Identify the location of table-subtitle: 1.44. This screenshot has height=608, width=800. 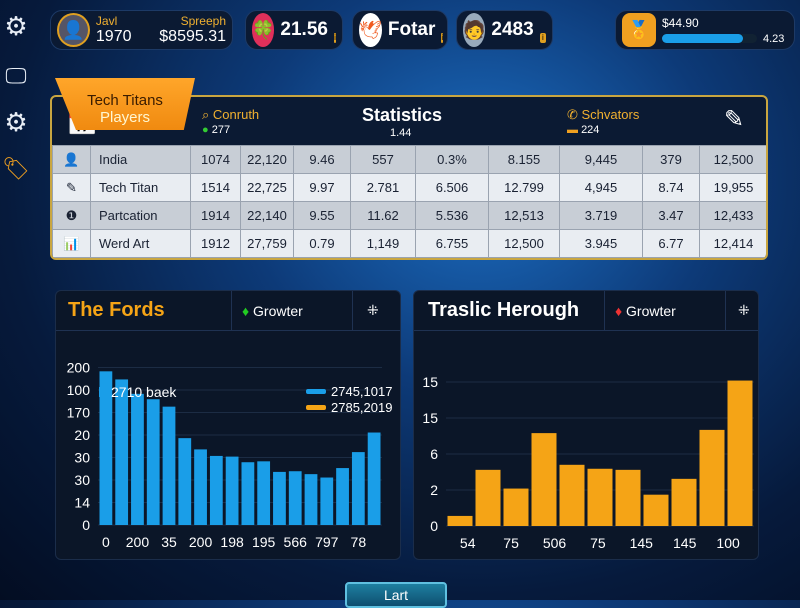
(401, 133).